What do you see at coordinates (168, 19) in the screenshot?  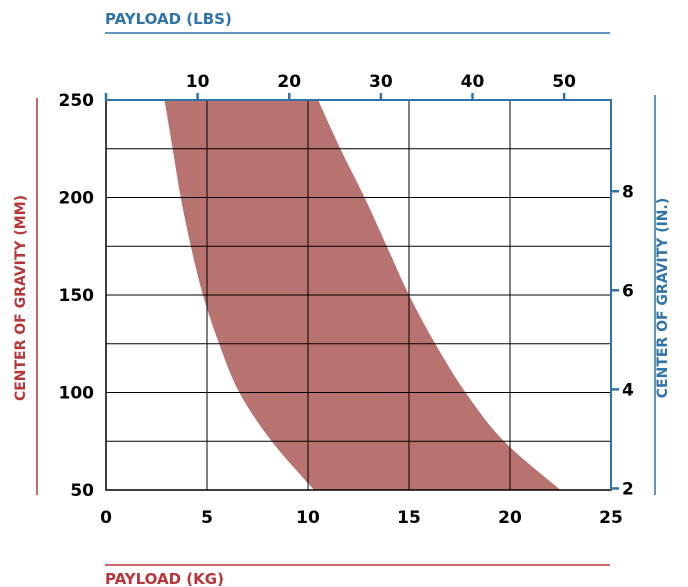 I see `lbs-axis-title: PAYLOAD (LBS)` at bounding box center [168, 19].